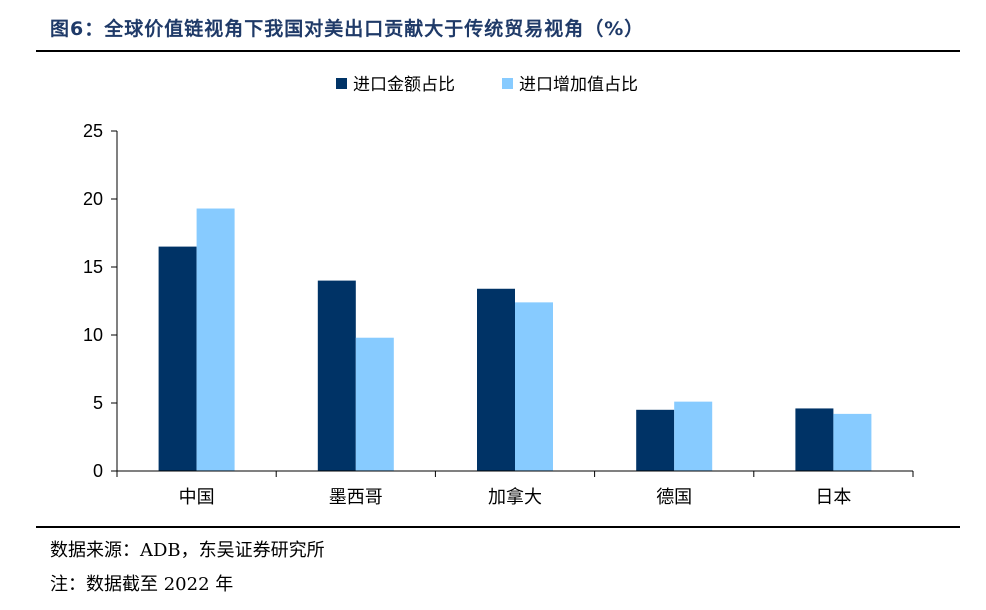  I want to click on footnote: 注：数据截至 2022 年, so click(142, 584).